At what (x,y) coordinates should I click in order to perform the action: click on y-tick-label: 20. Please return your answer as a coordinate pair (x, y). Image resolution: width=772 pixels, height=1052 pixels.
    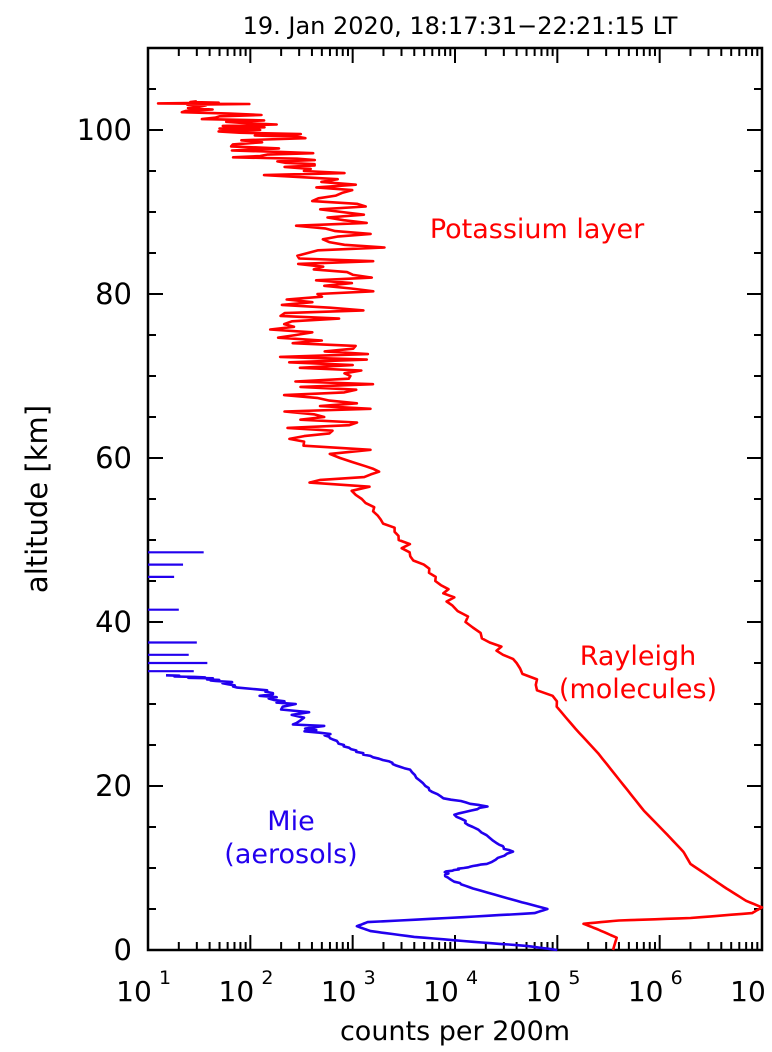
    Looking at the image, I should click on (113, 786).